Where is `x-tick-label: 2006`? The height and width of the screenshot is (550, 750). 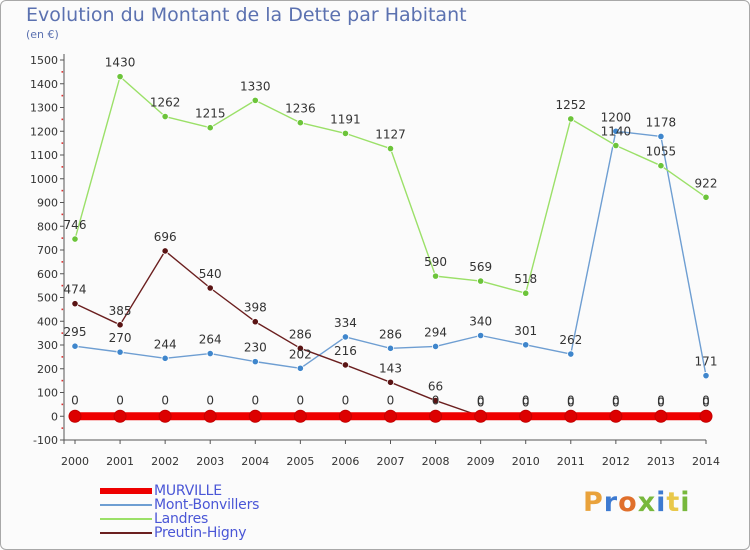
x-tick-label: 2006 is located at coordinates (345, 461).